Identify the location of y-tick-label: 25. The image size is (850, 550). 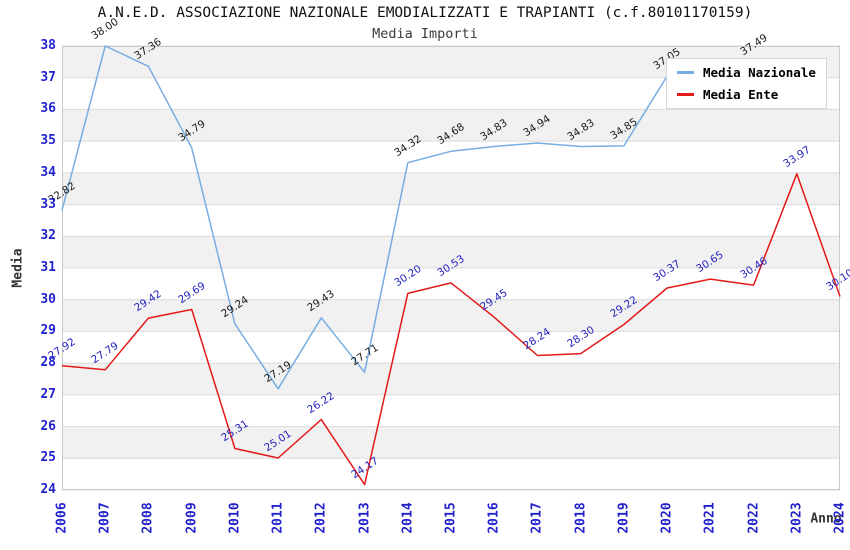
(48, 458).